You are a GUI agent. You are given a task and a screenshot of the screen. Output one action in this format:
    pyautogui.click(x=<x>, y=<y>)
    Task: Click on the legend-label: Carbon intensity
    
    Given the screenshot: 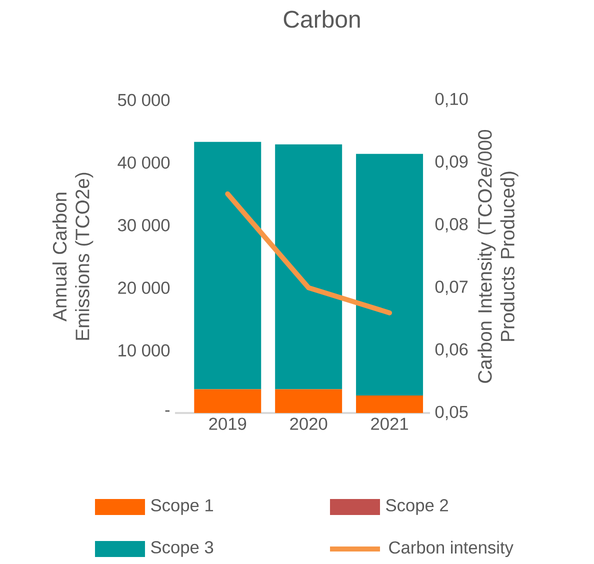 What is the action you would take?
    pyautogui.click(x=451, y=549)
    